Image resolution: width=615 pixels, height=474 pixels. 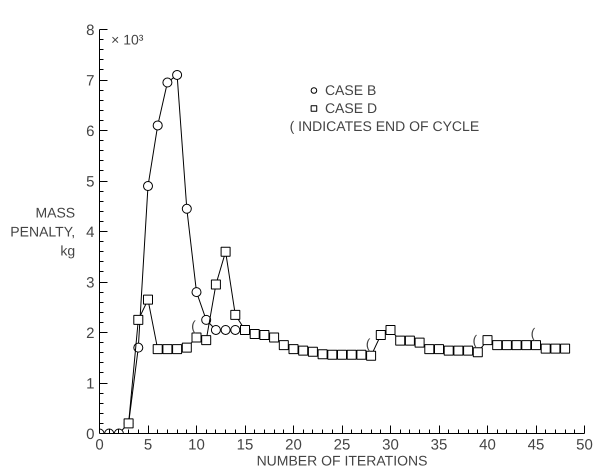 I want to click on annotation: ( INDICATES END OF CYCLE, so click(x=385, y=126).